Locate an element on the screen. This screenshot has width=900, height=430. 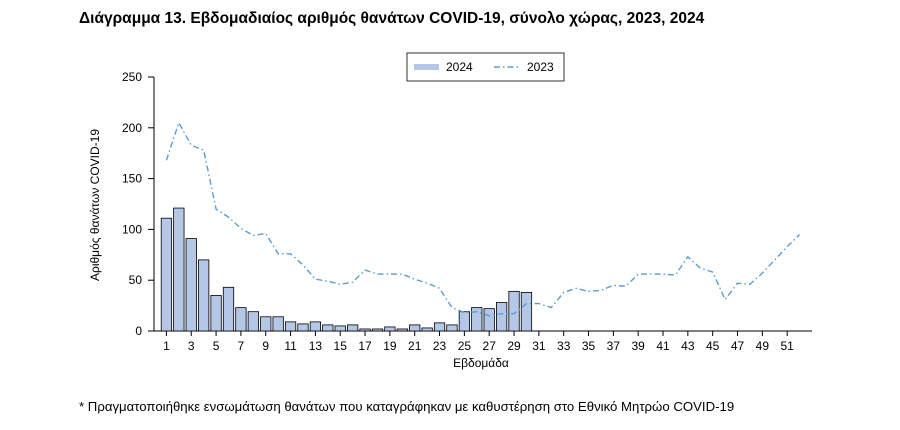
x-tick-label: 41 is located at coordinates (663, 346).